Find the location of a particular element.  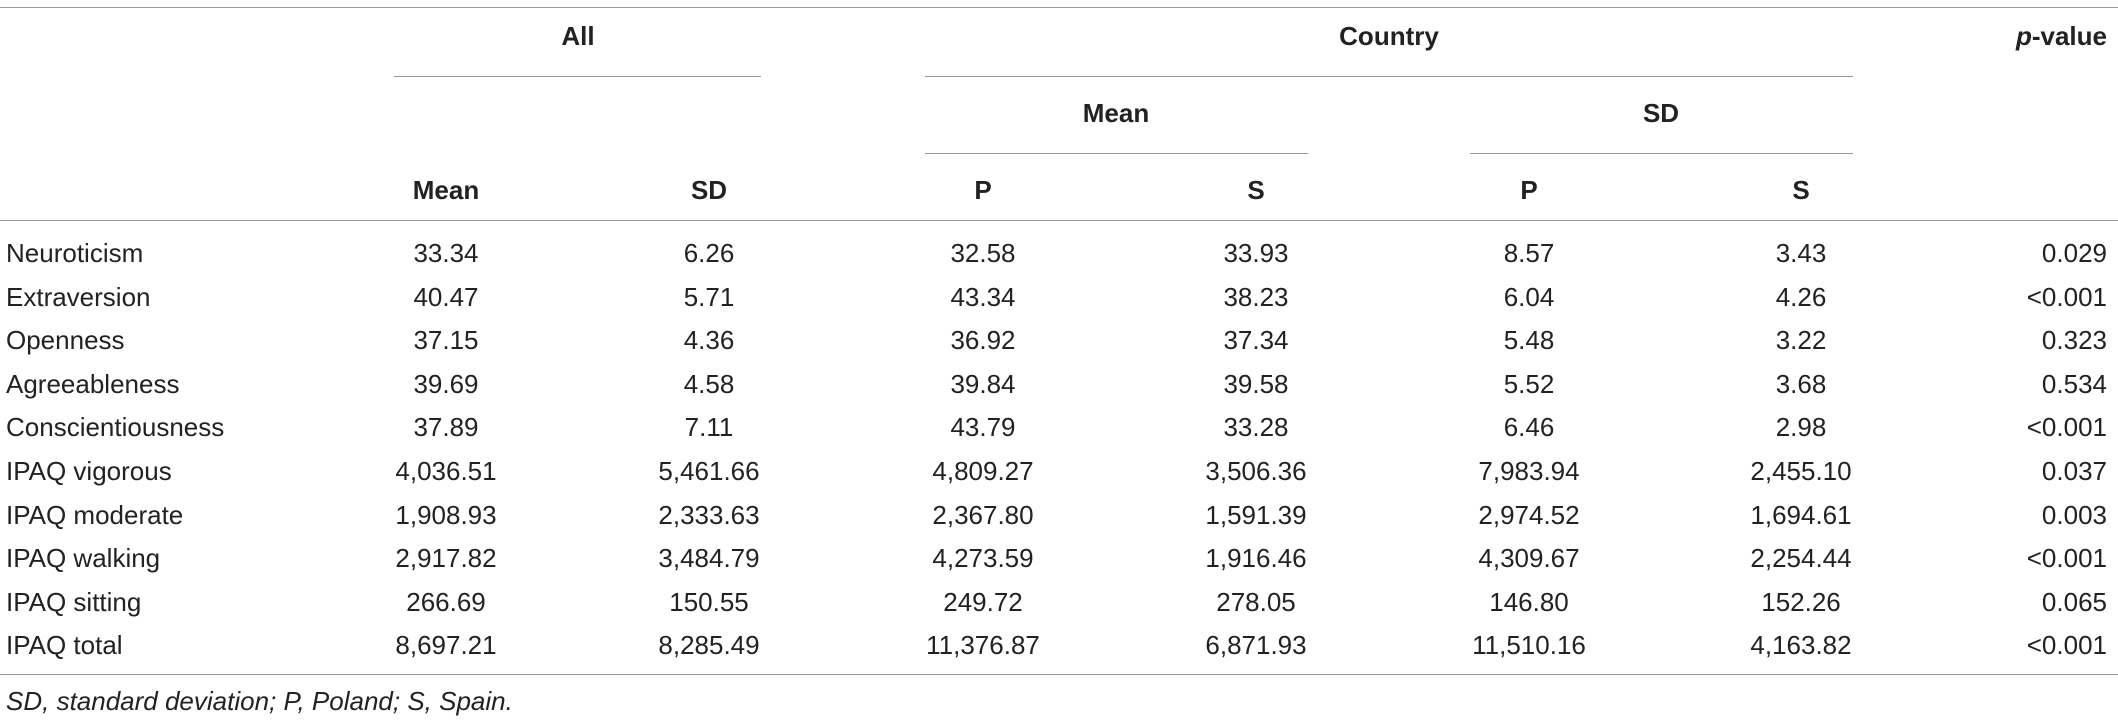

cell: 33.28 is located at coordinates (1256, 427).